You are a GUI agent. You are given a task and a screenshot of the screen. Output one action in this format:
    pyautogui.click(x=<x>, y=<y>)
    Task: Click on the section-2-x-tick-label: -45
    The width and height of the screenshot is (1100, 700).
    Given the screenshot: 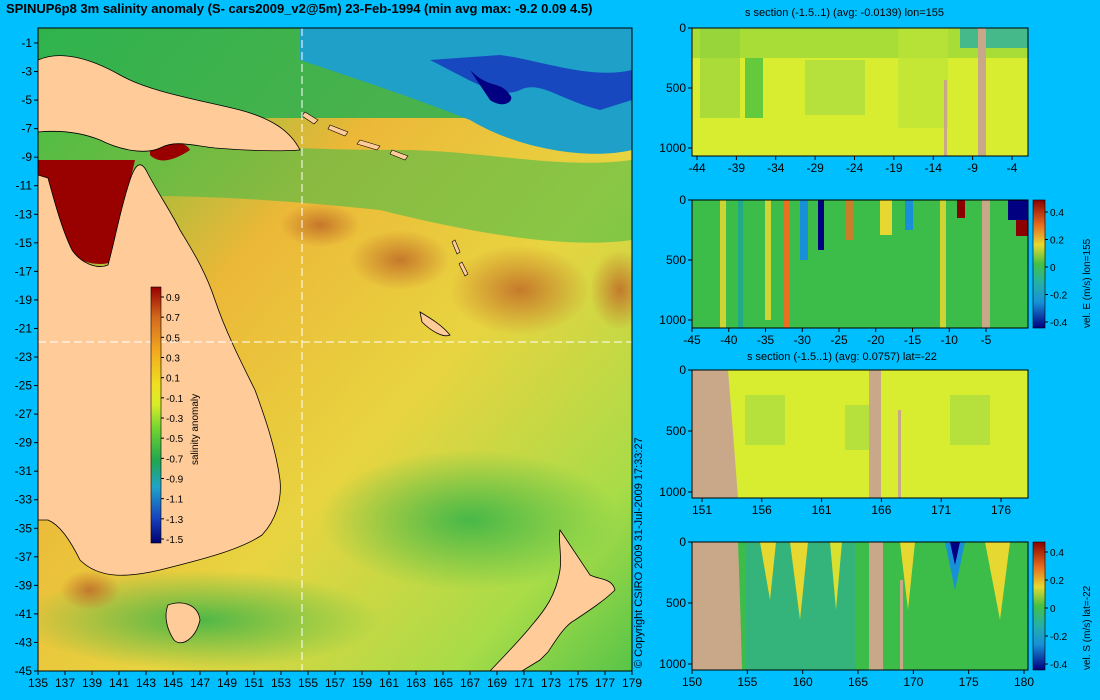 What is the action you would take?
    pyautogui.click(x=692, y=340)
    